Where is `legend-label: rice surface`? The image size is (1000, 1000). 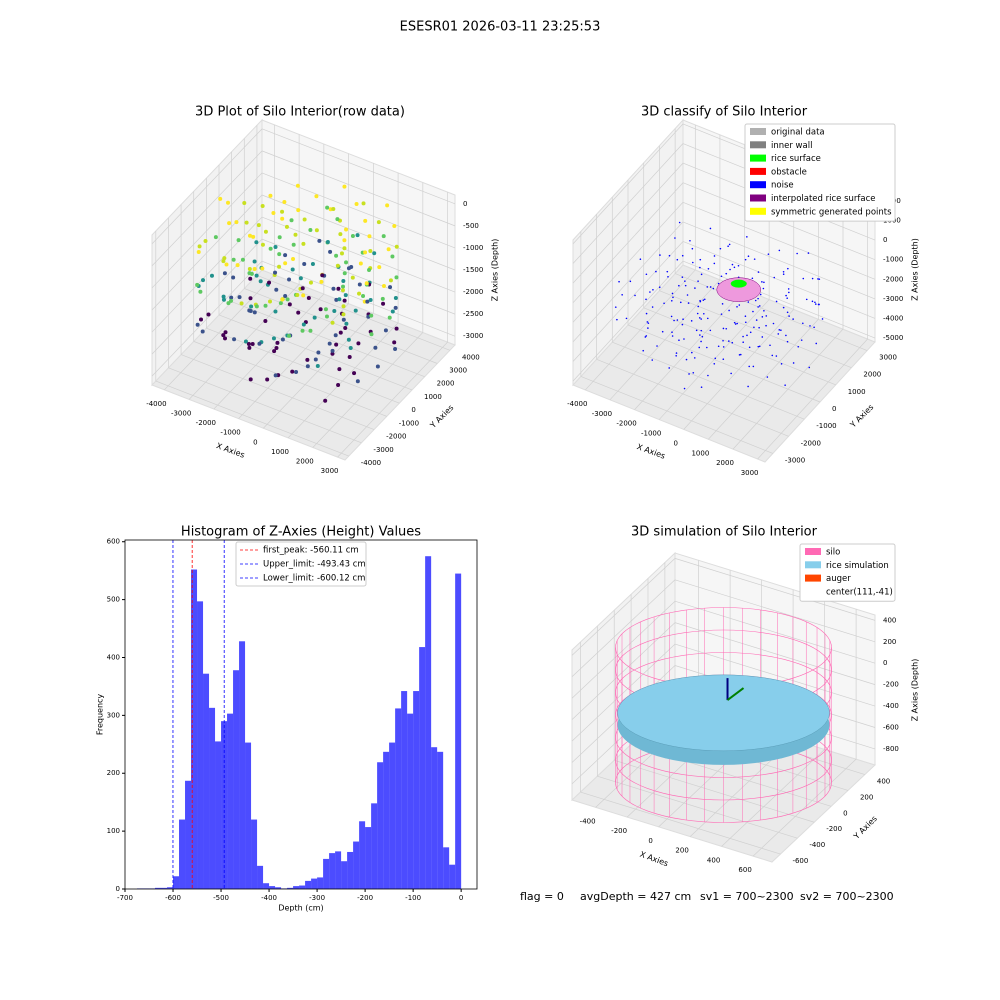
legend-label: rice surface is located at coordinates (796, 159).